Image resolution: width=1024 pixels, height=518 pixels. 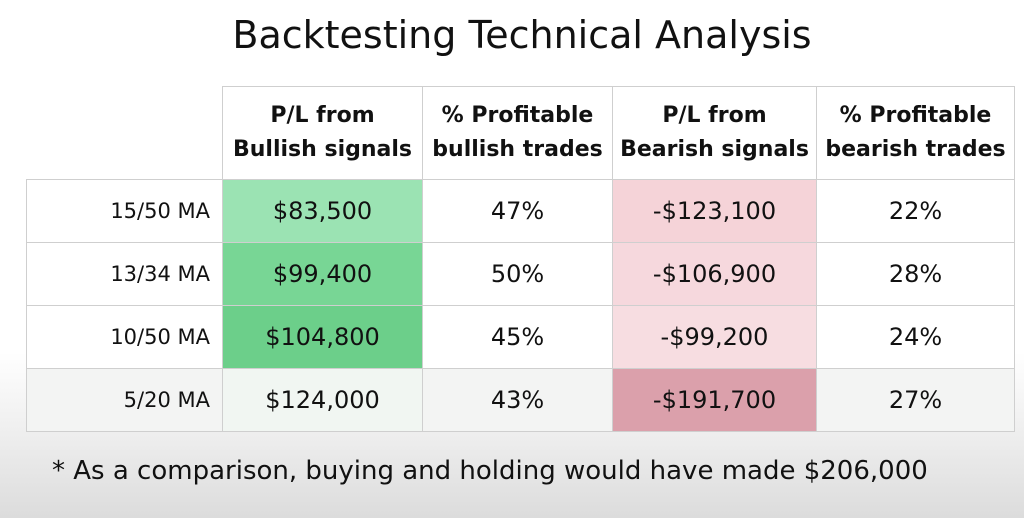 I want to click on header-bullish-pct-line1: % Profitable, so click(x=517, y=115).